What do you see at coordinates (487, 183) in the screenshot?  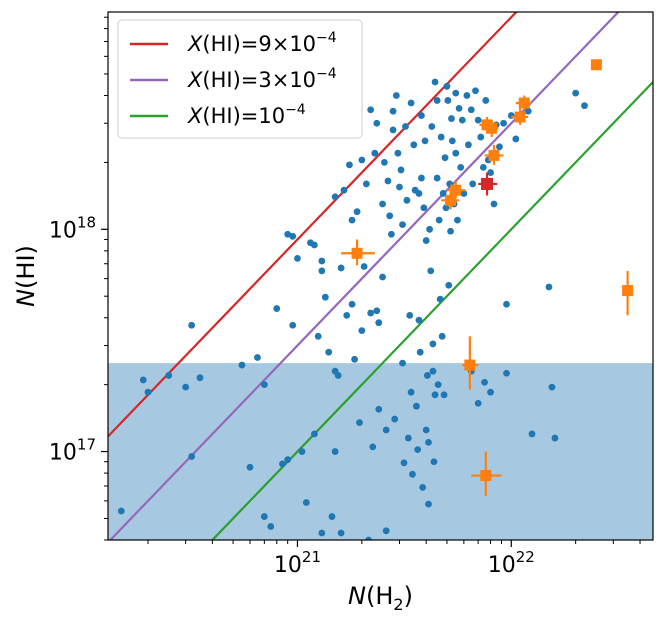 I see `red-measurement-marker` at bounding box center [487, 183].